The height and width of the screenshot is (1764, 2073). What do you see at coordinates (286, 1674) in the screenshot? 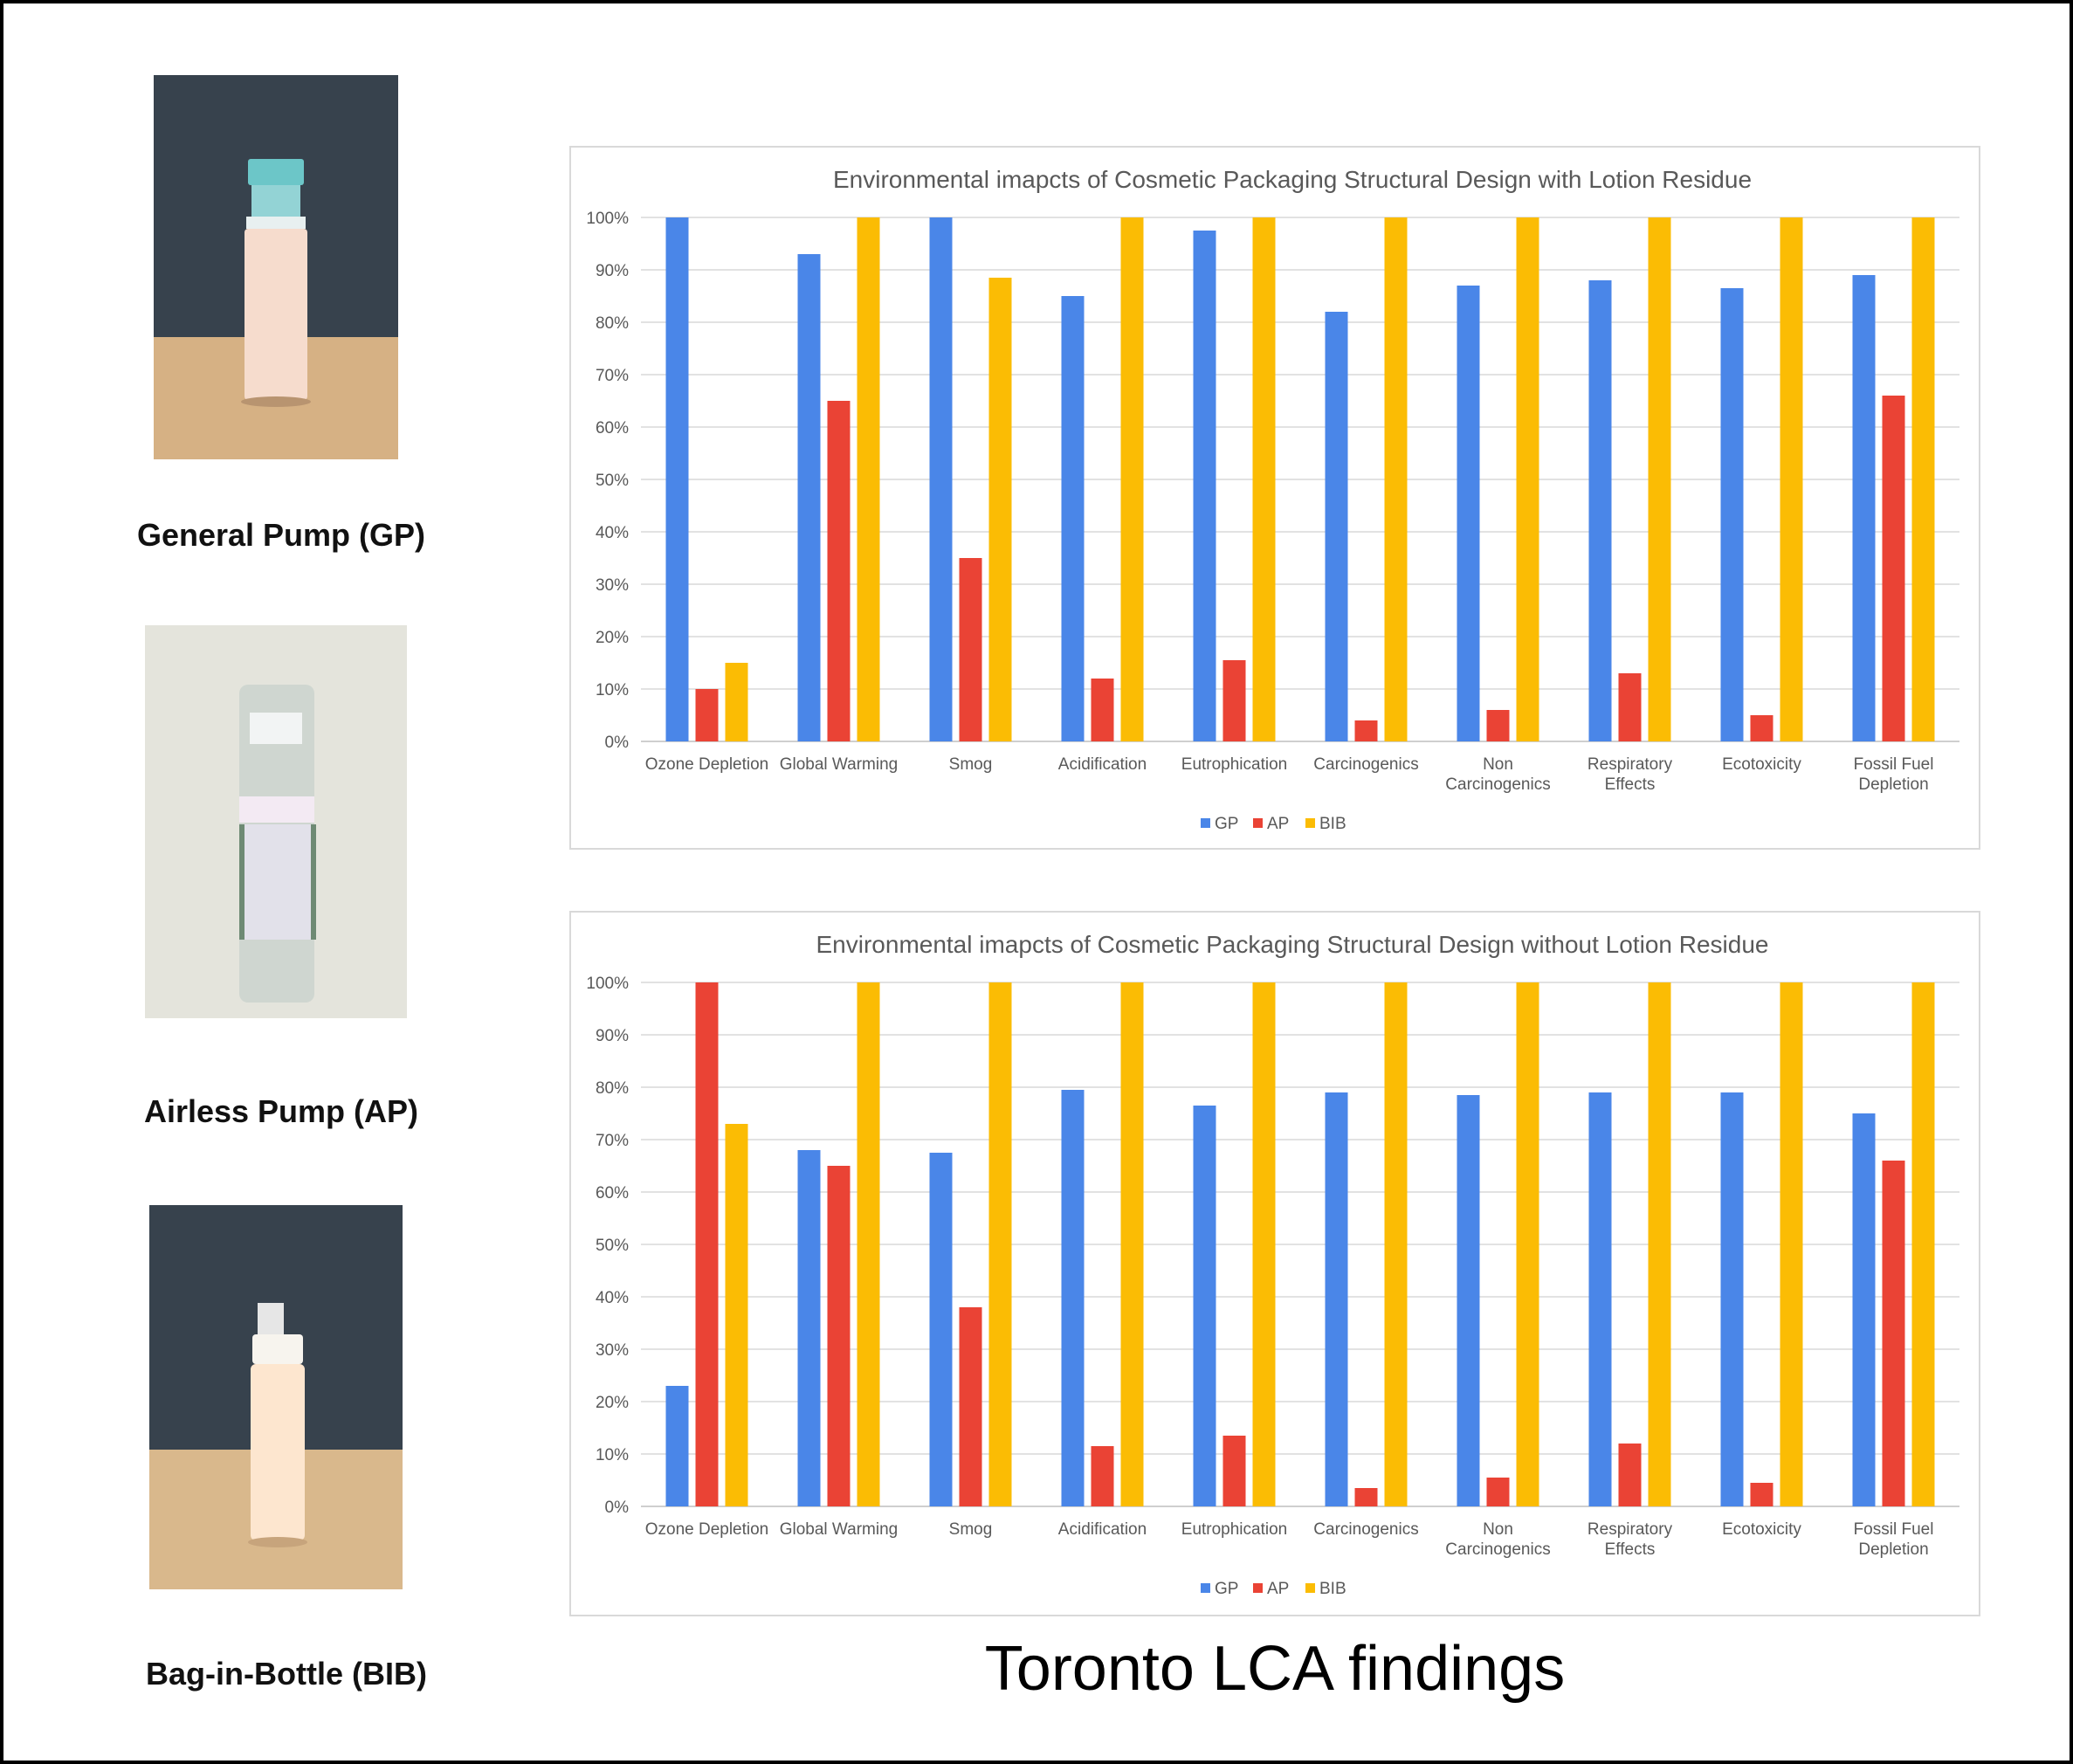
I see `product-label-bib: Bag-in-Bottle (BIB)` at bounding box center [286, 1674].